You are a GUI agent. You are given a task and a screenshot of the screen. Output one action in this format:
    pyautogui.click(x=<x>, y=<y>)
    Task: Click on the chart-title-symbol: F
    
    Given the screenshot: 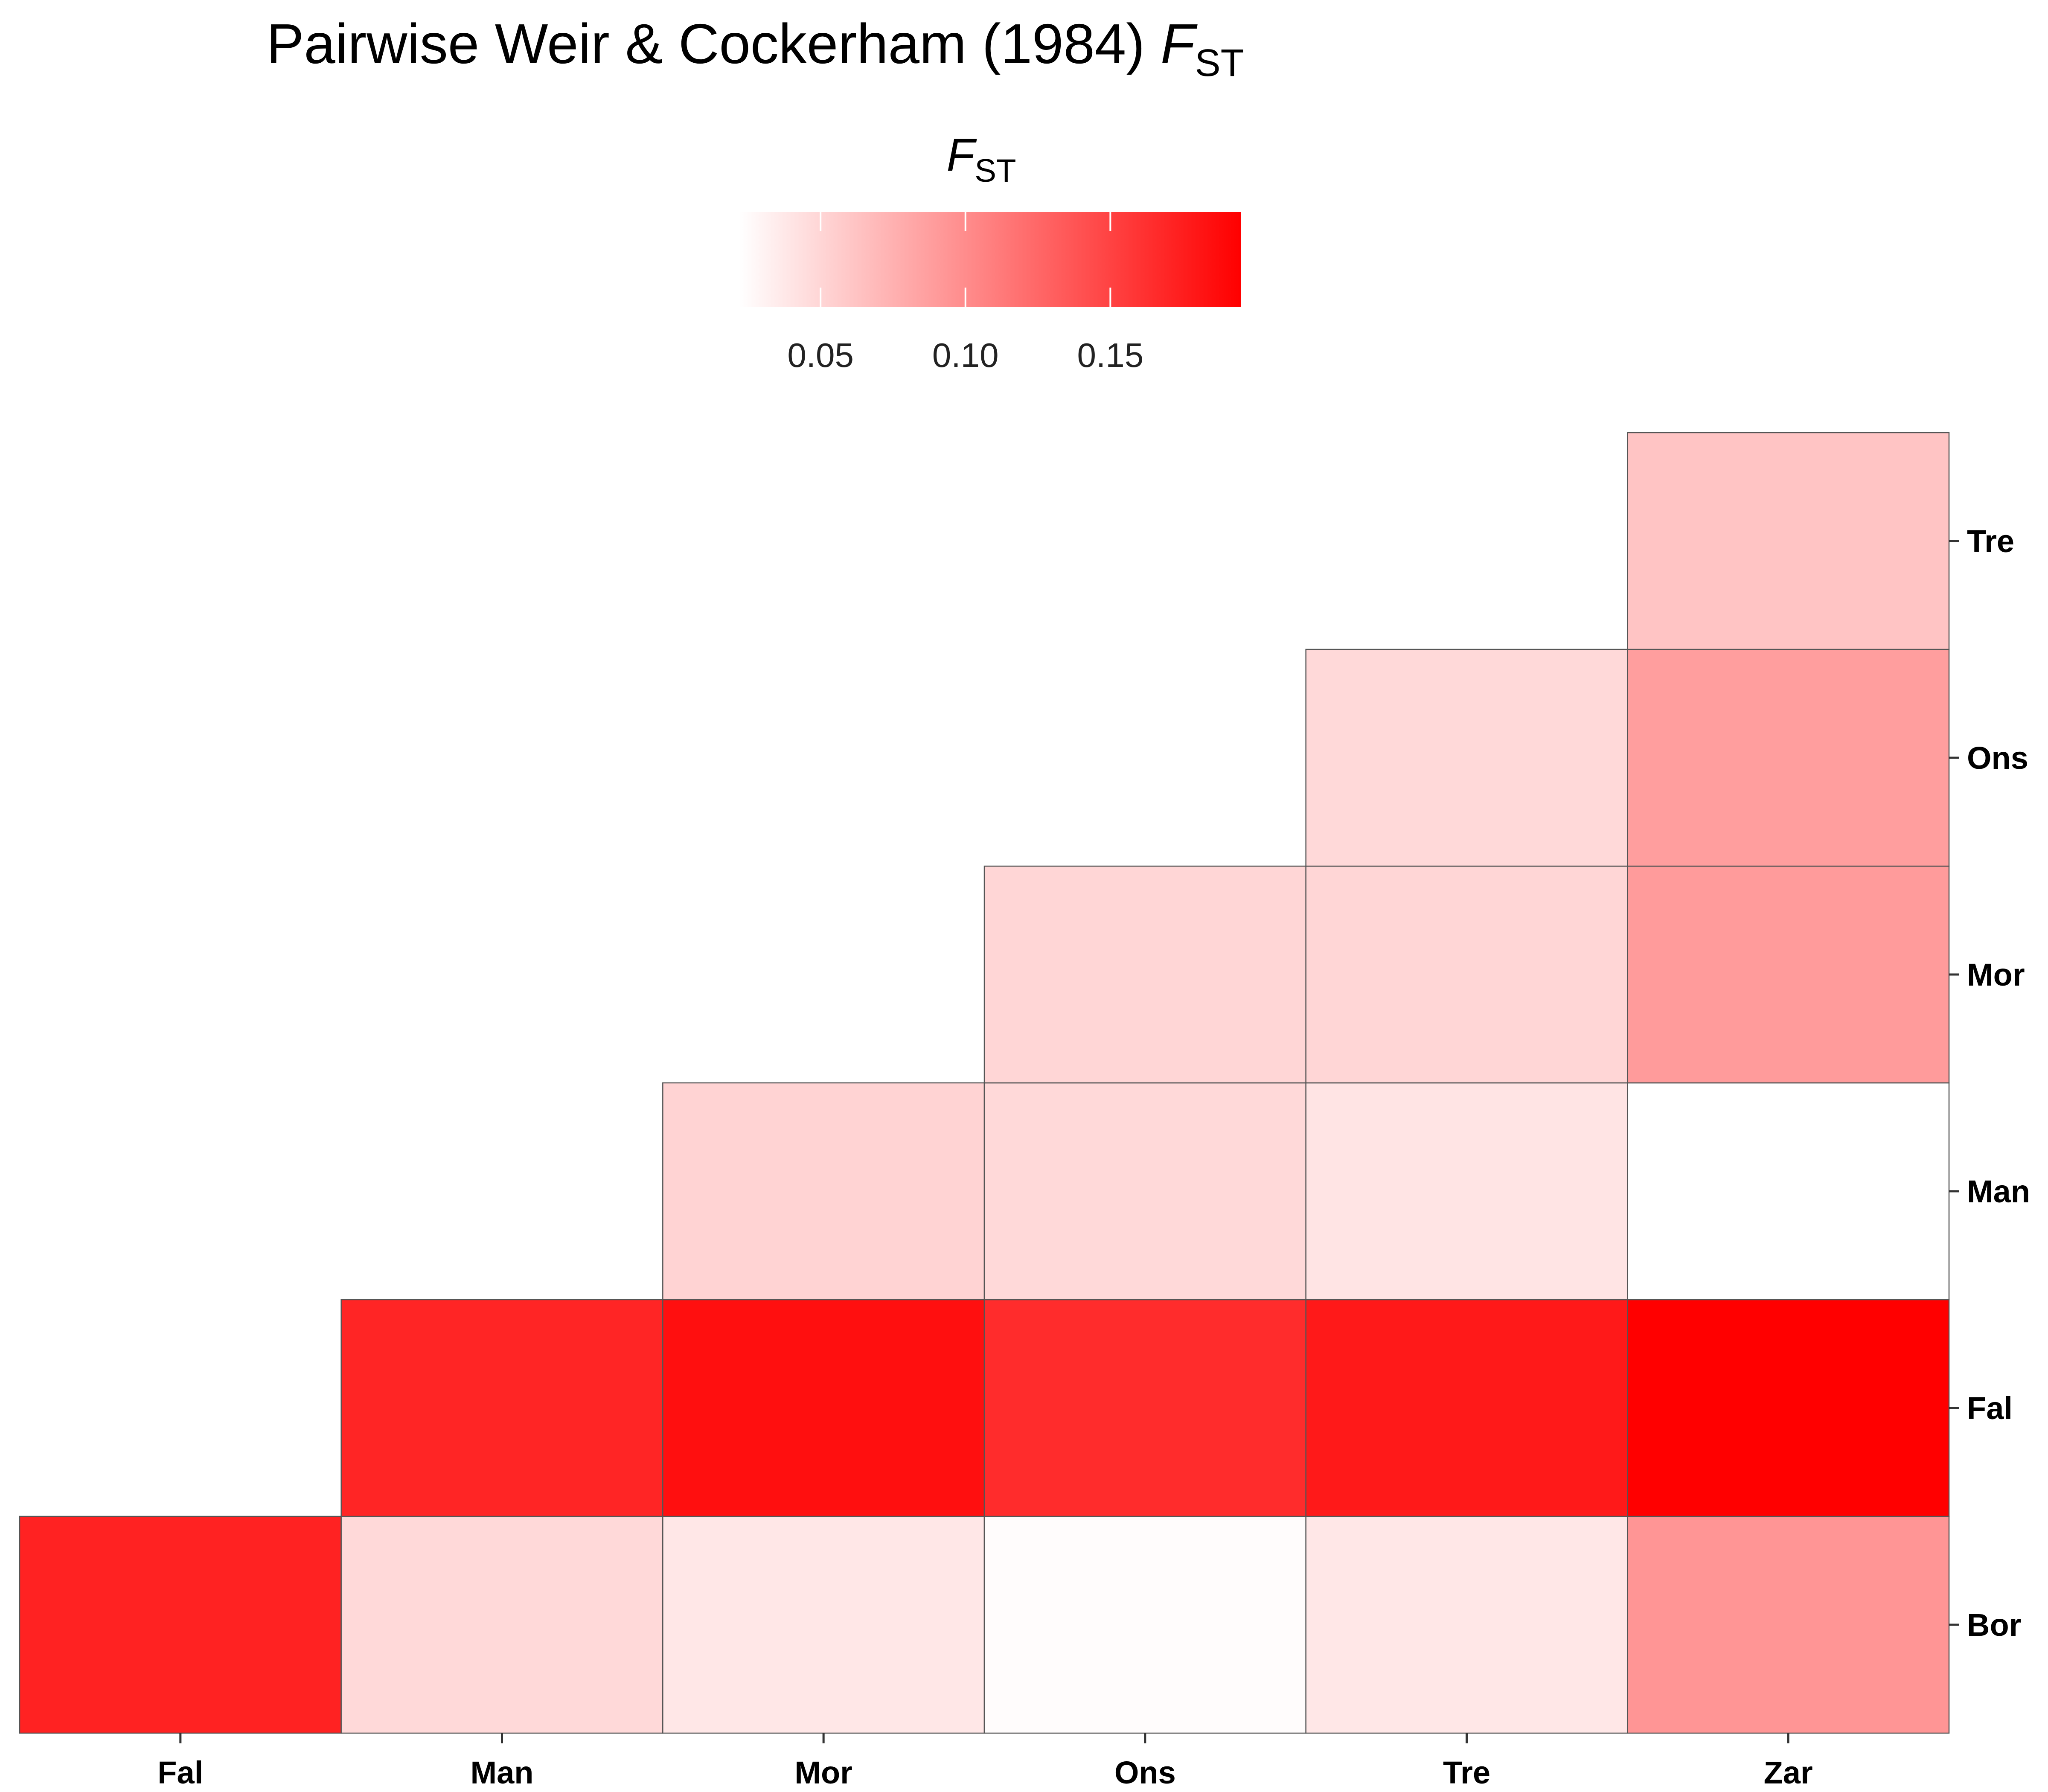 What is the action you would take?
    pyautogui.click(x=1179, y=43)
    